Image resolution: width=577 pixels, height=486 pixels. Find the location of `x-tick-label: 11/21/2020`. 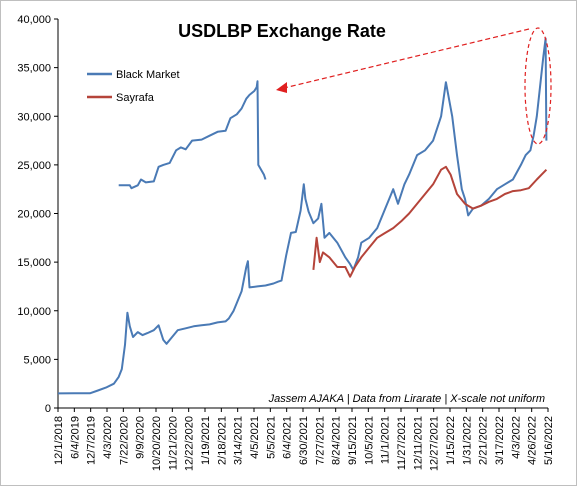

x-tick-label: 11/21/2020 is located at coordinates (173, 443).